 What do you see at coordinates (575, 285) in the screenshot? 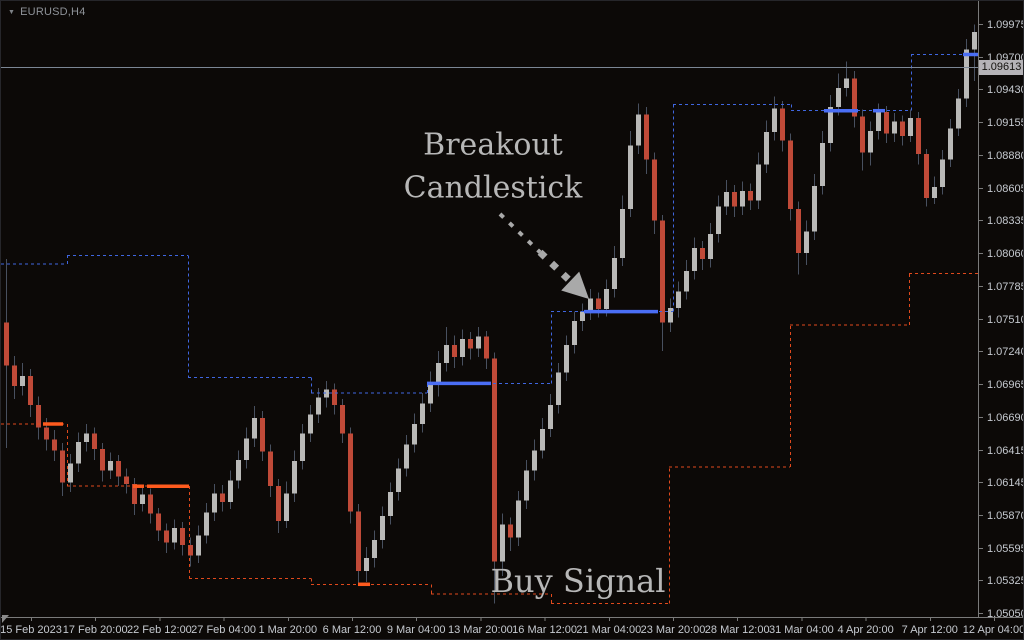
I see `arrow-head-icon` at bounding box center [575, 285].